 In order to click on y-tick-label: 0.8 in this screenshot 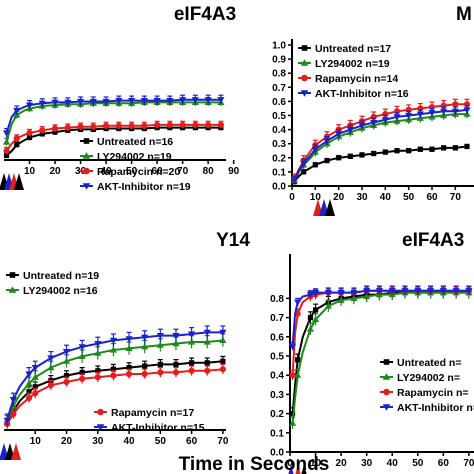, I will do `click(277, 299)`.